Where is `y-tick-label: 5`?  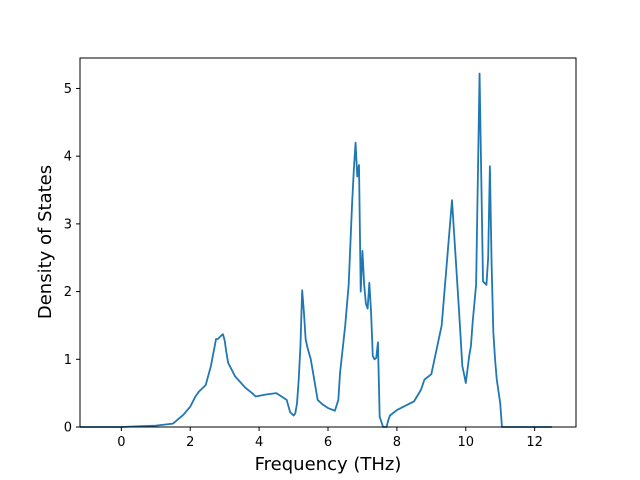 y-tick-label: 5 is located at coordinates (68, 89).